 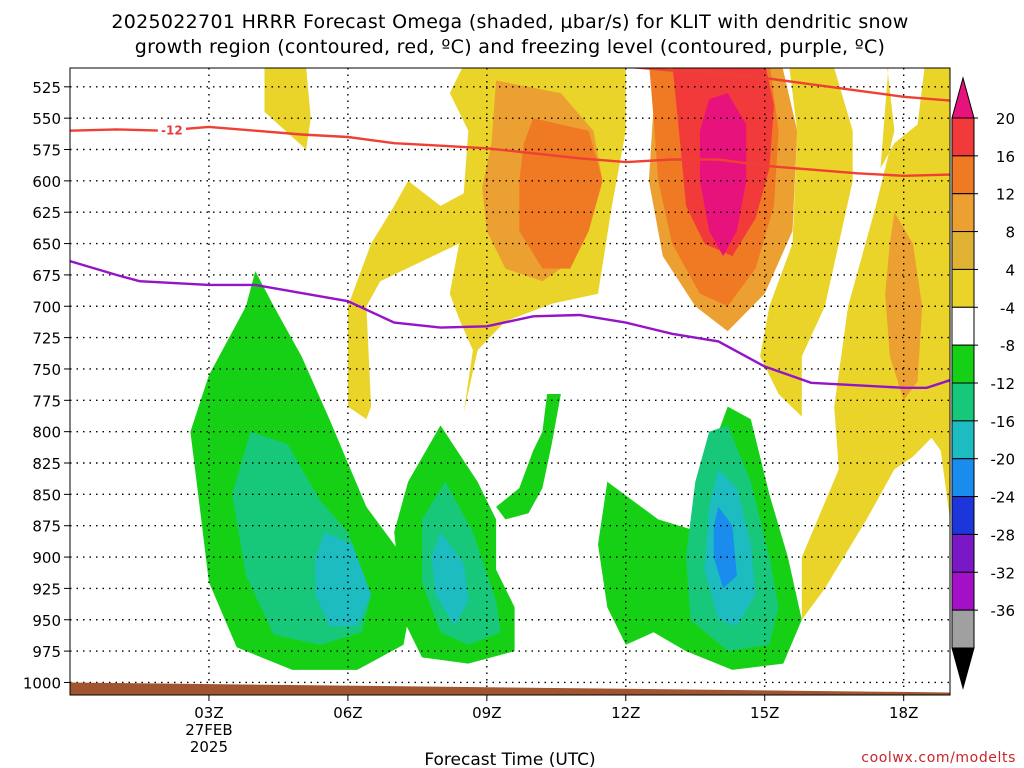 What do you see at coordinates (903, 713) in the screenshot?
I see `x-tick-label-18Z: 18Z` at bounding box center [903, 713].